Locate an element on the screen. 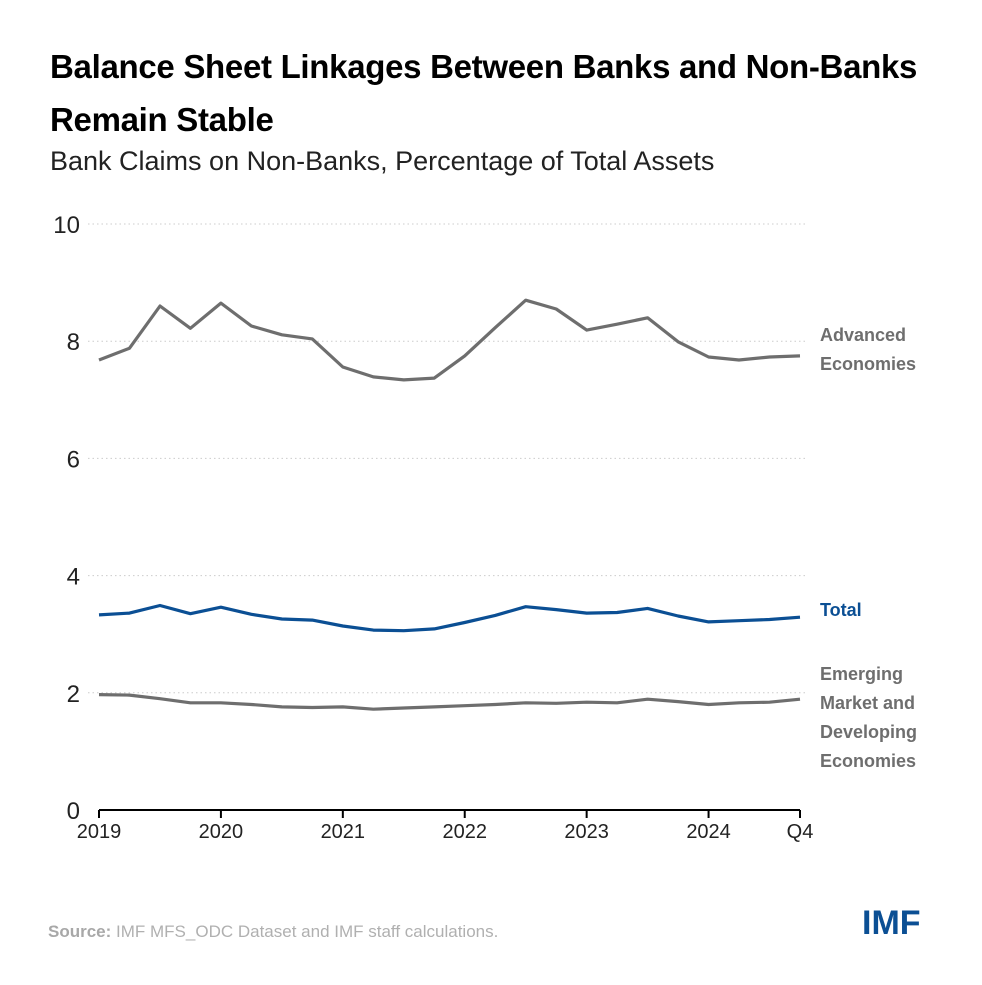 Image resolution: width=982 pixels, height=985 pixels. series-label-emerging-market-and-developing-economies: Market and is located at coordinates (867, 703).